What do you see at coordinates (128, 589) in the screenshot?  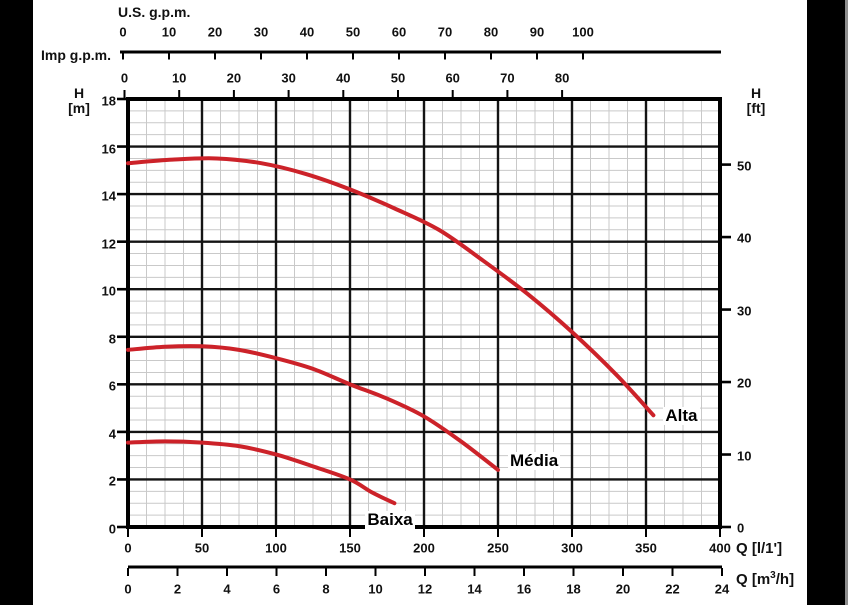 I see `q-m3h-tick-label: 0` at bounding box center [128, 589].